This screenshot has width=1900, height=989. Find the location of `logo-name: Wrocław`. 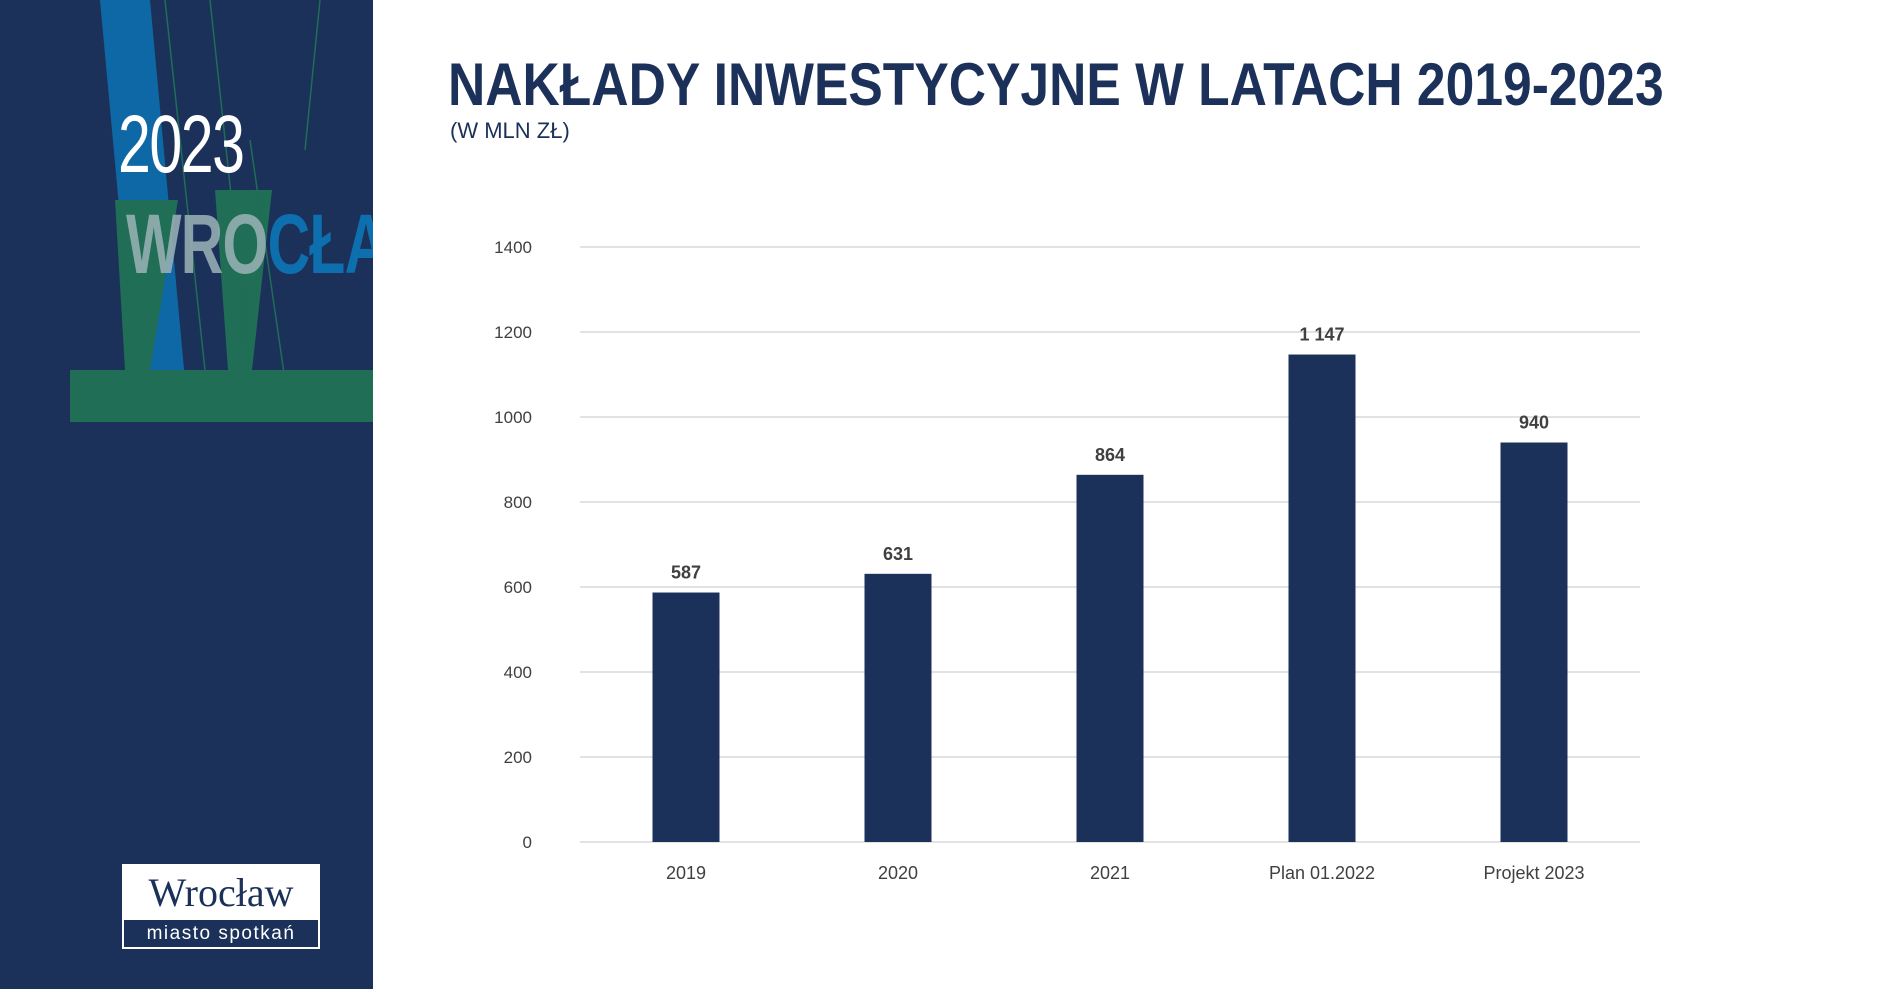

logo-name: Wrocław is located at coordinates (221, 893).